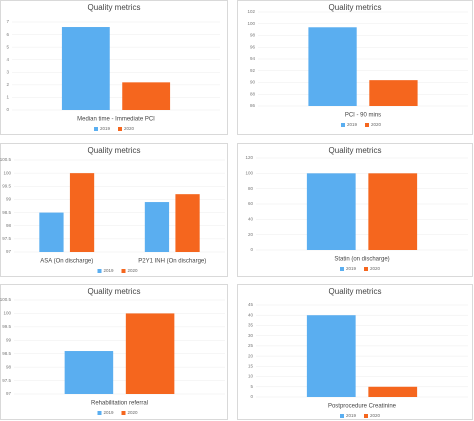 This screenshot has height=421, width=474. I want to click on y-tick-label: 45, so click(251, 304).